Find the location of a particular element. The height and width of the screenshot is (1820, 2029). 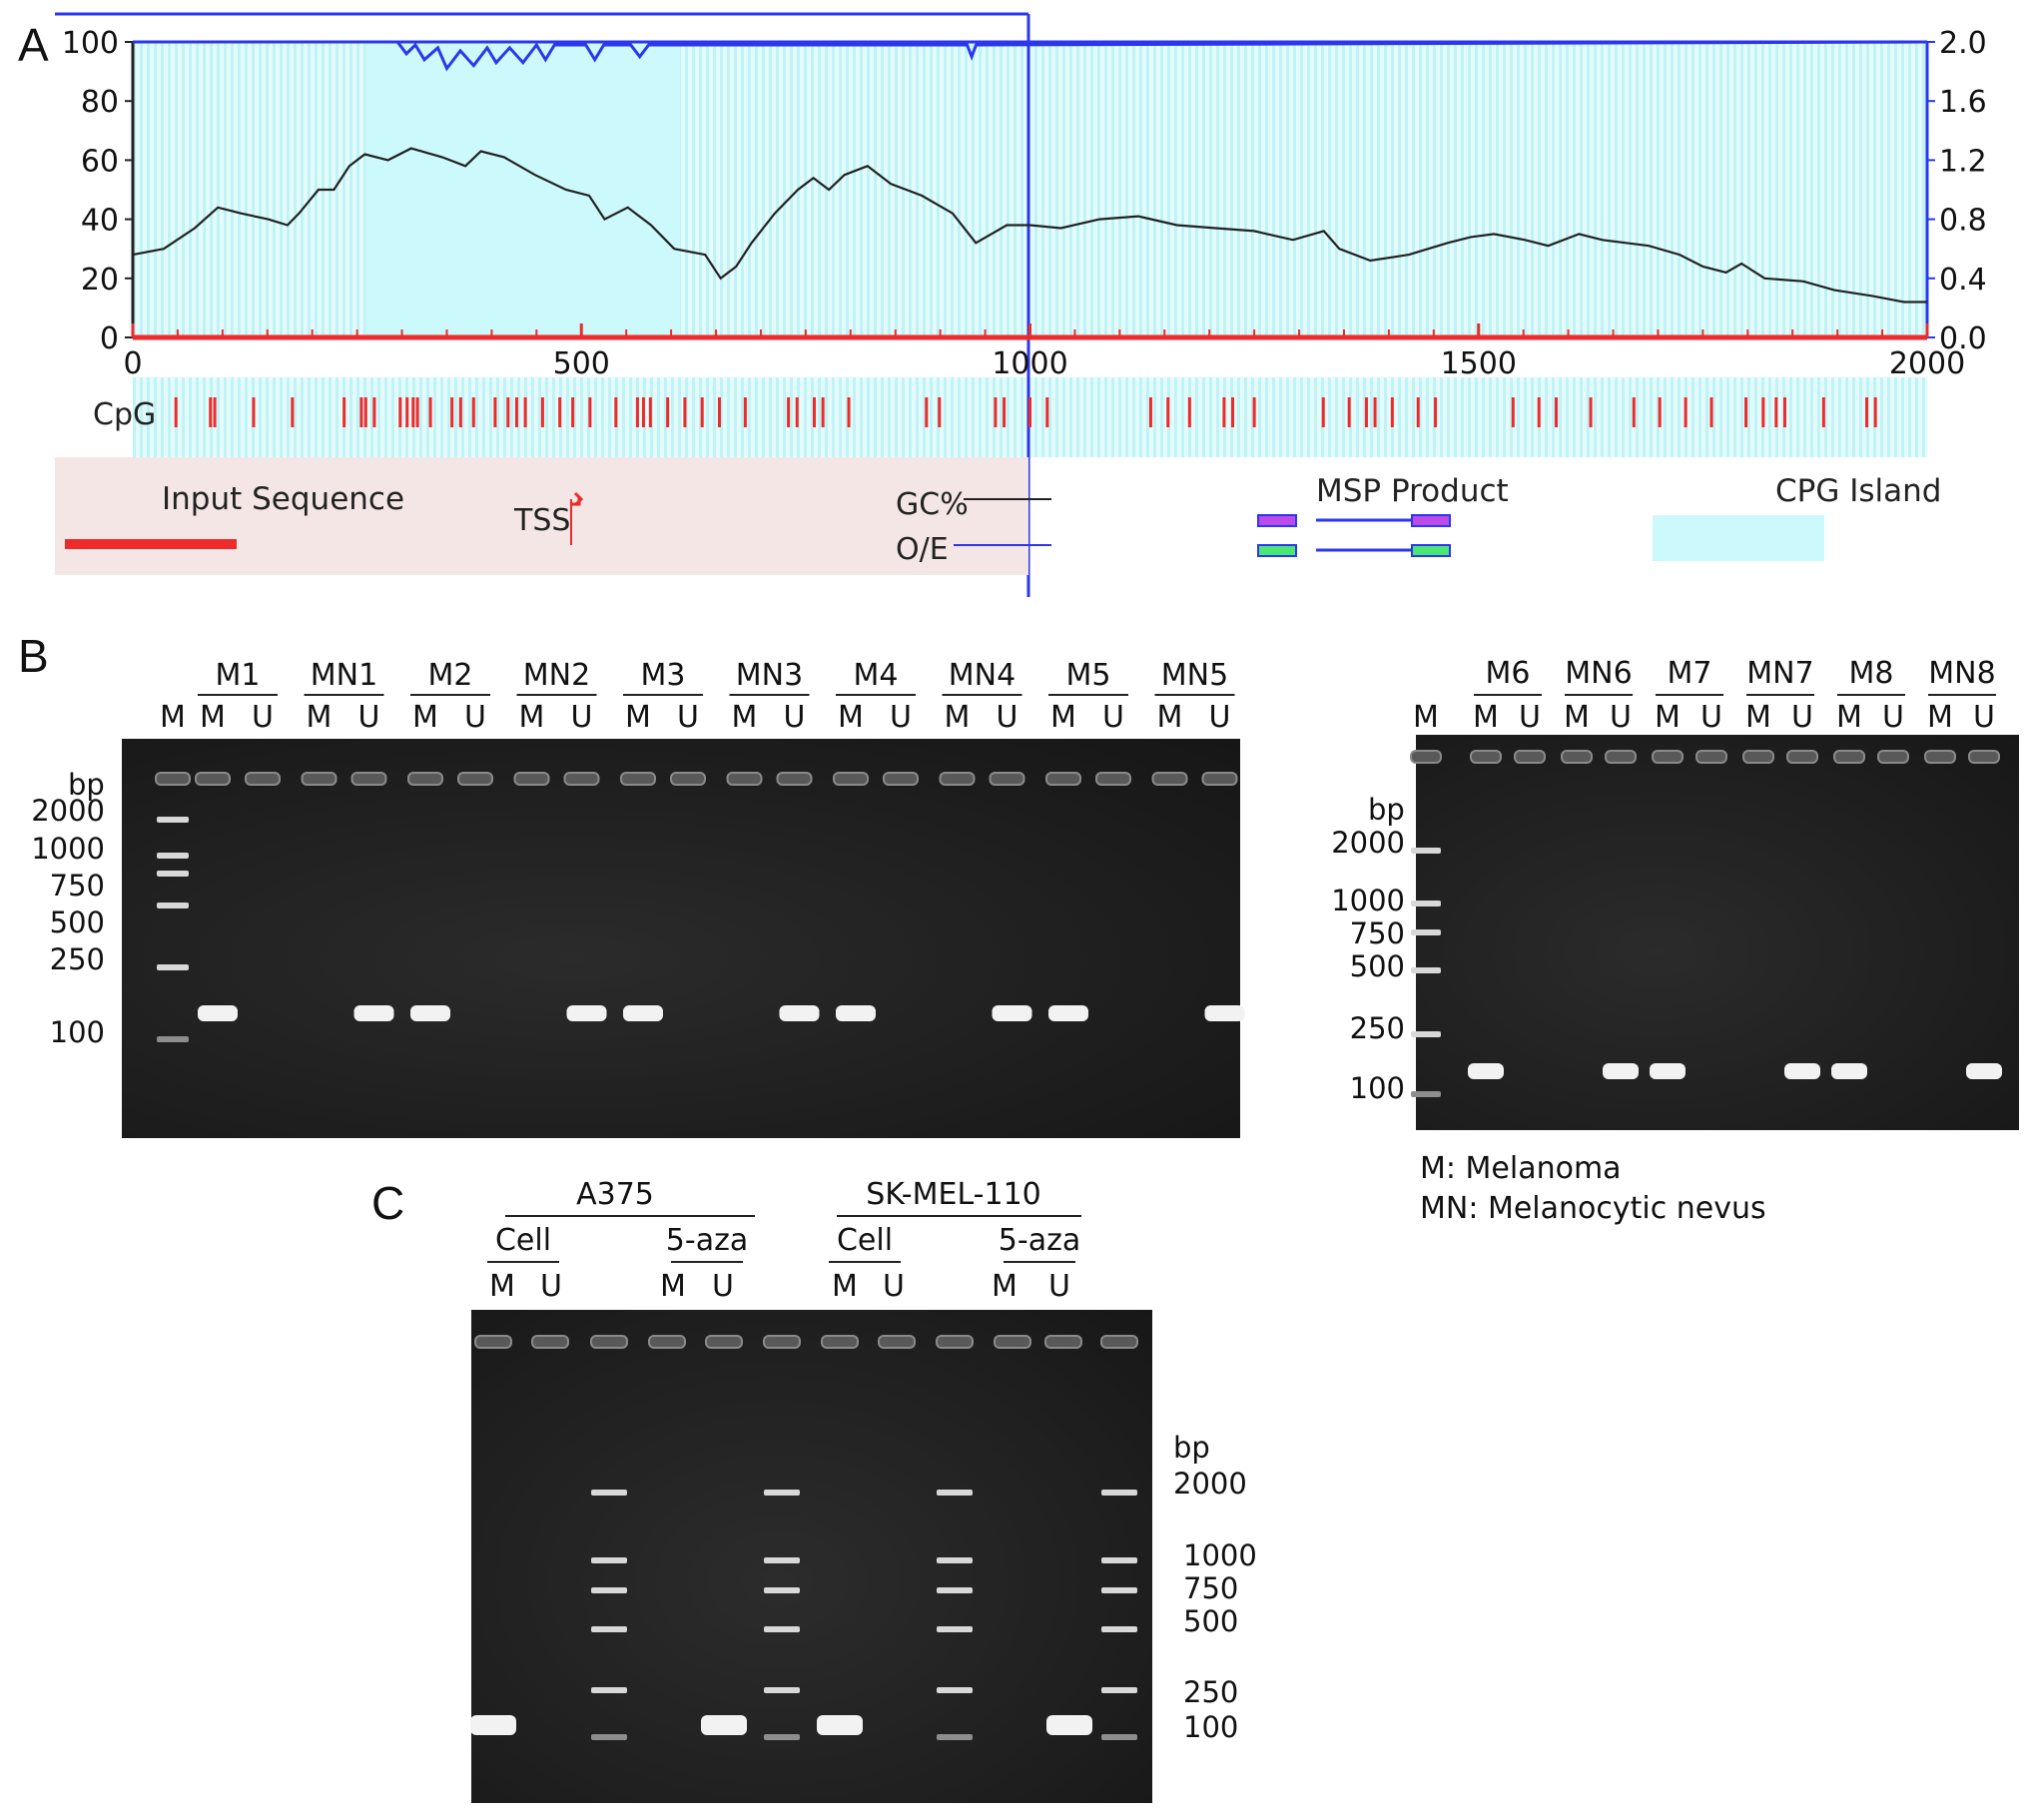

legend-input-sequence-label: Input Sequence is located at coordinates (283, 499).